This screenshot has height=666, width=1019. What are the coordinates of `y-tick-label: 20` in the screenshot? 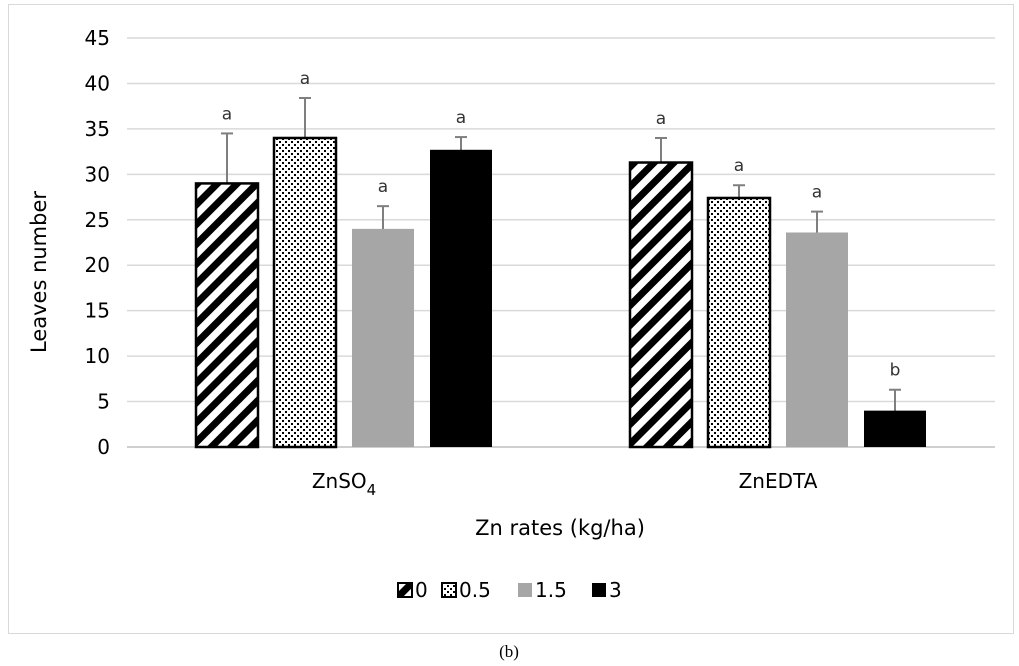 It's located at (97, 265).